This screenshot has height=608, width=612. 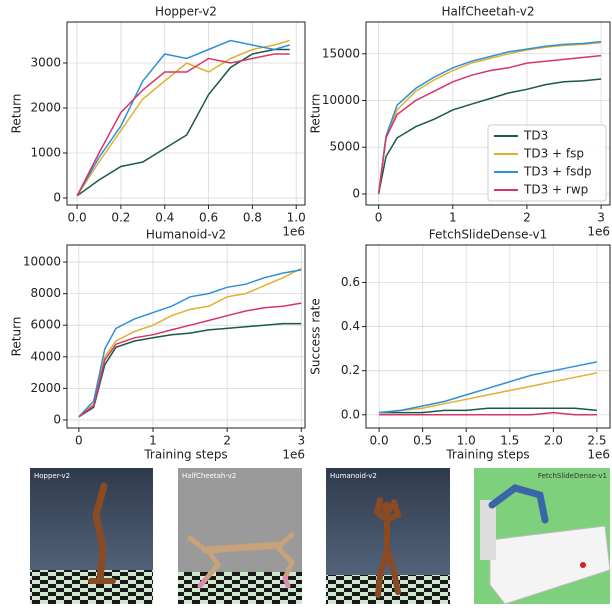 What do you see at coordinates (45, 293) in the screenshot?
I see `y-tick-label: 8000` at bounding box center [45, 293].